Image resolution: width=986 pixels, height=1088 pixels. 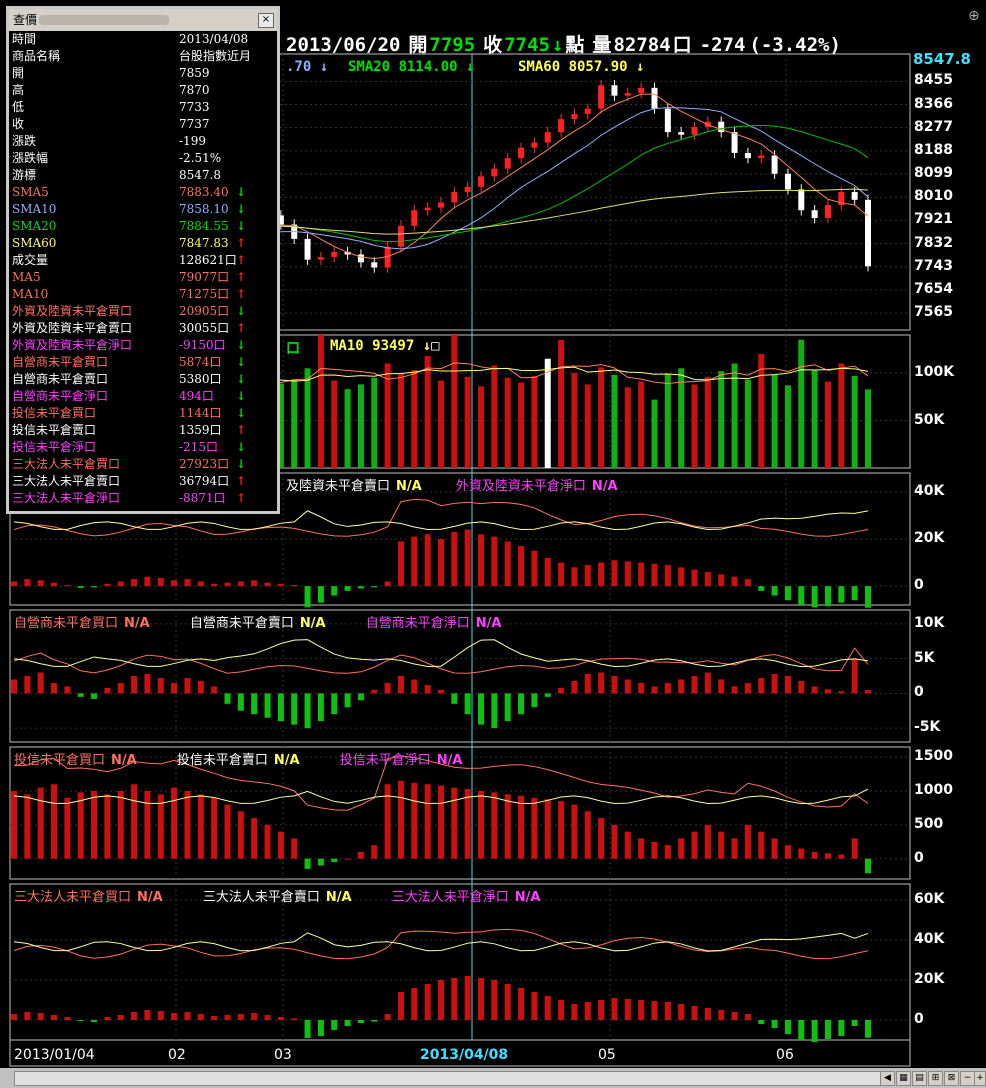 I want to click on zoom-out-icon: −, so click(x=967, y=1078).